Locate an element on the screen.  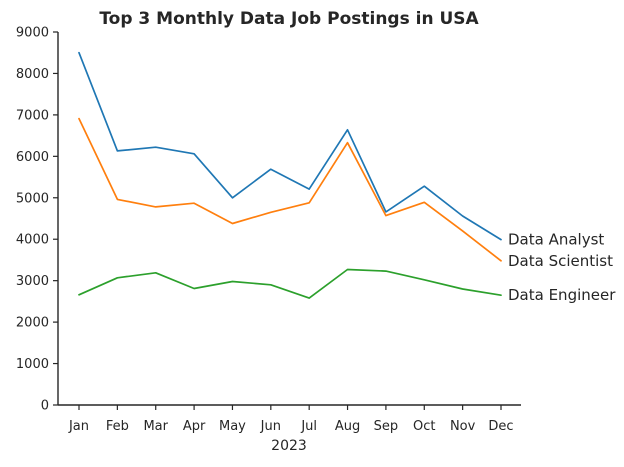
x-tick-label: Jun is located at coordinates (270, 426).